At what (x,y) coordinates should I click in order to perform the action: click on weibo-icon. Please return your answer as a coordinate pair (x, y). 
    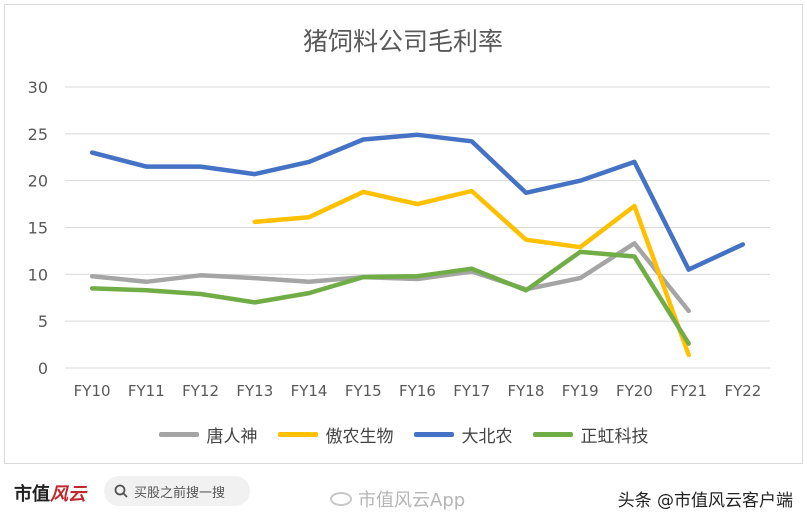
    Looking at the image, I should click on (341, 499).